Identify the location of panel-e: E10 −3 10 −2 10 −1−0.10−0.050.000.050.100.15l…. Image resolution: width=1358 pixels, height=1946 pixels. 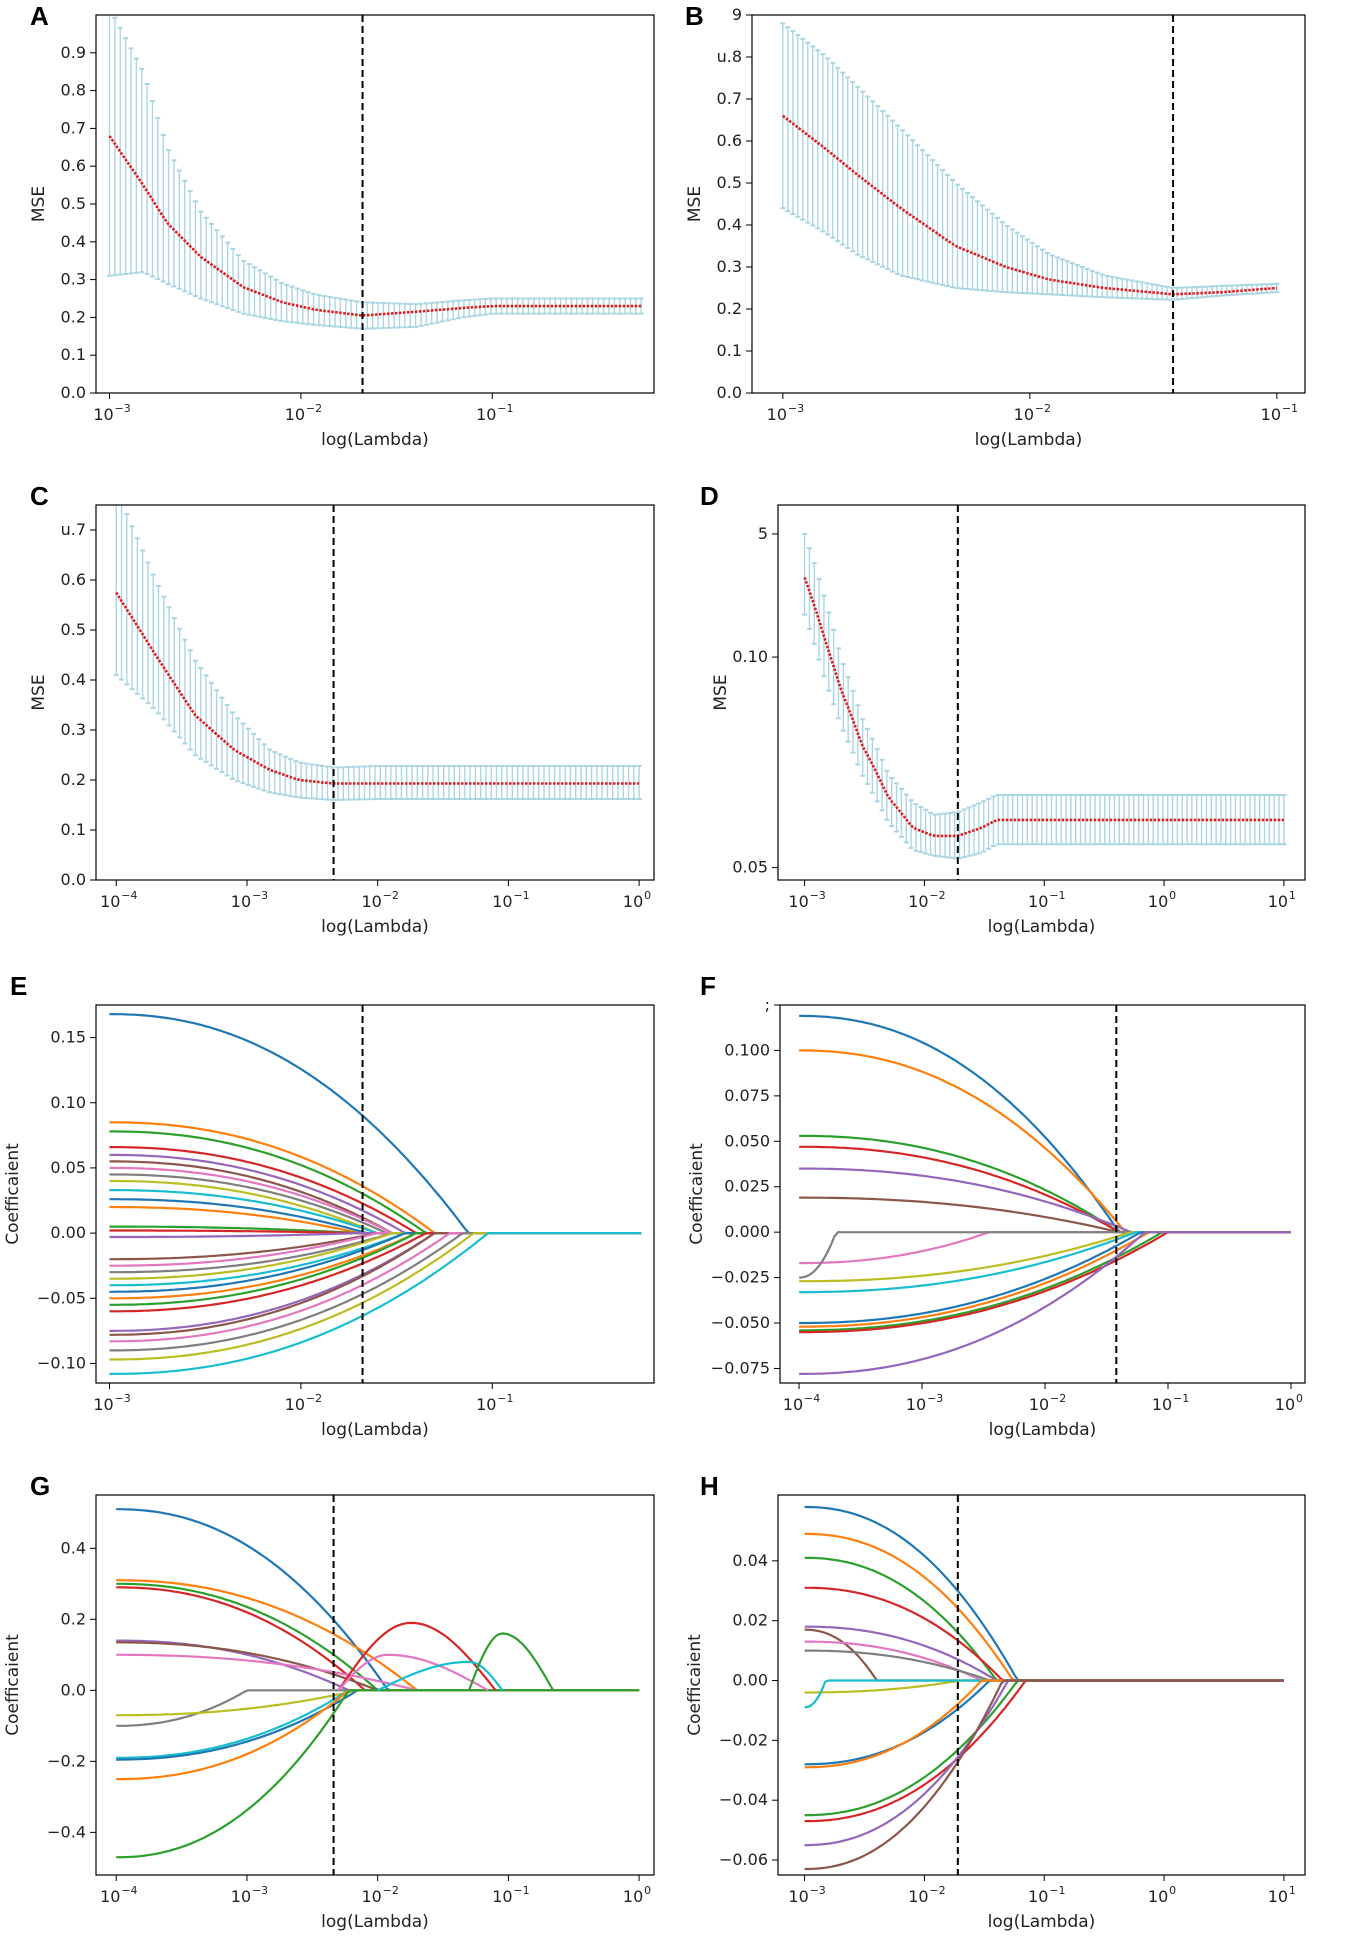
(329, 1205).